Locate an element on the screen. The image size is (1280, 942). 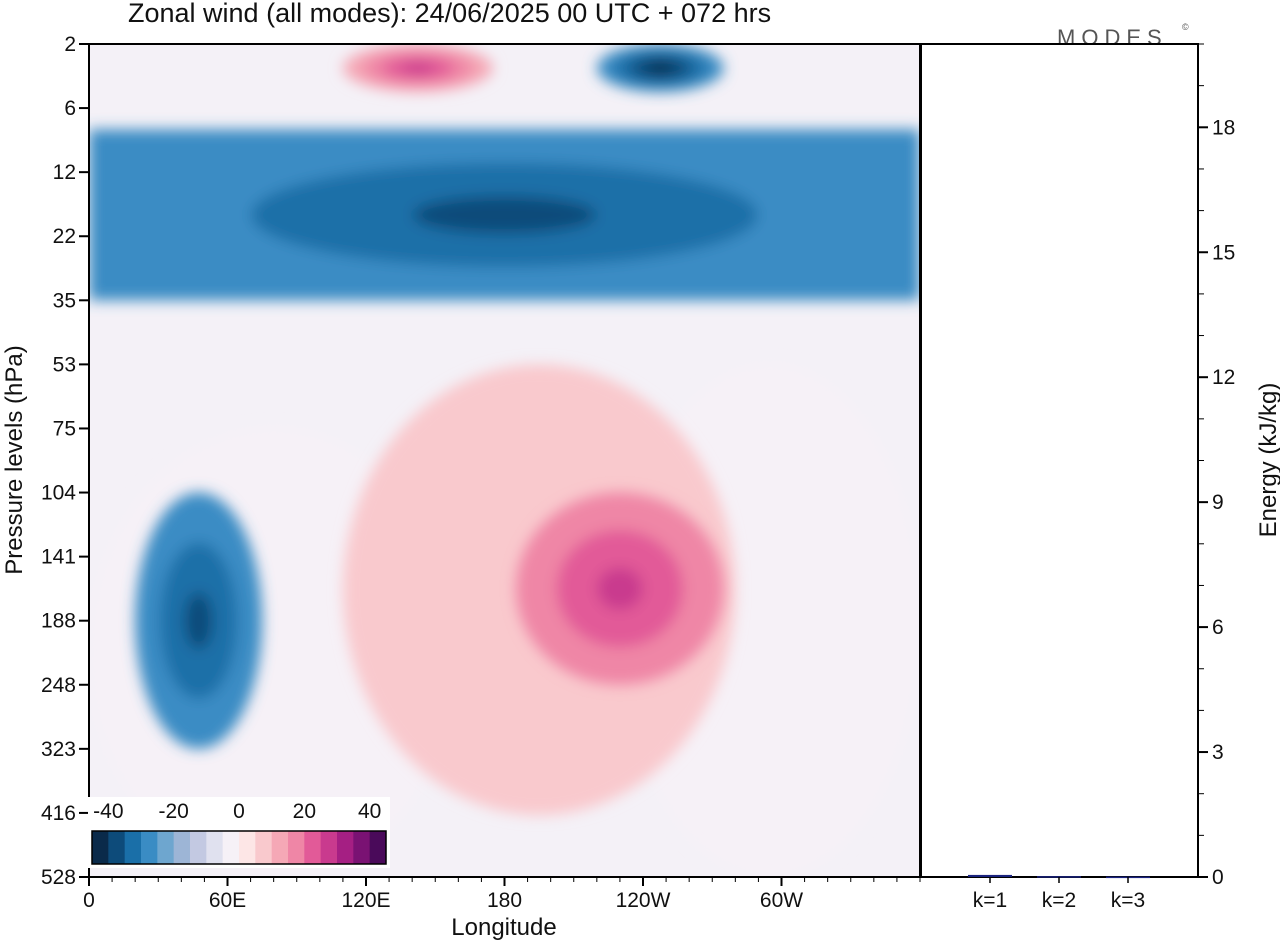
colorbar-tick-label: 40 is located at coordinates (369, 811).